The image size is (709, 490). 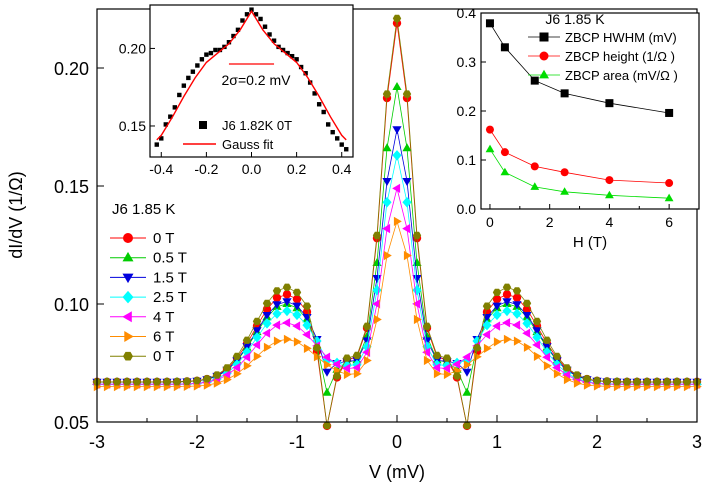 I want to click on series-3: ZBCP area (mV/Ω ), so click(x=581, y=135).